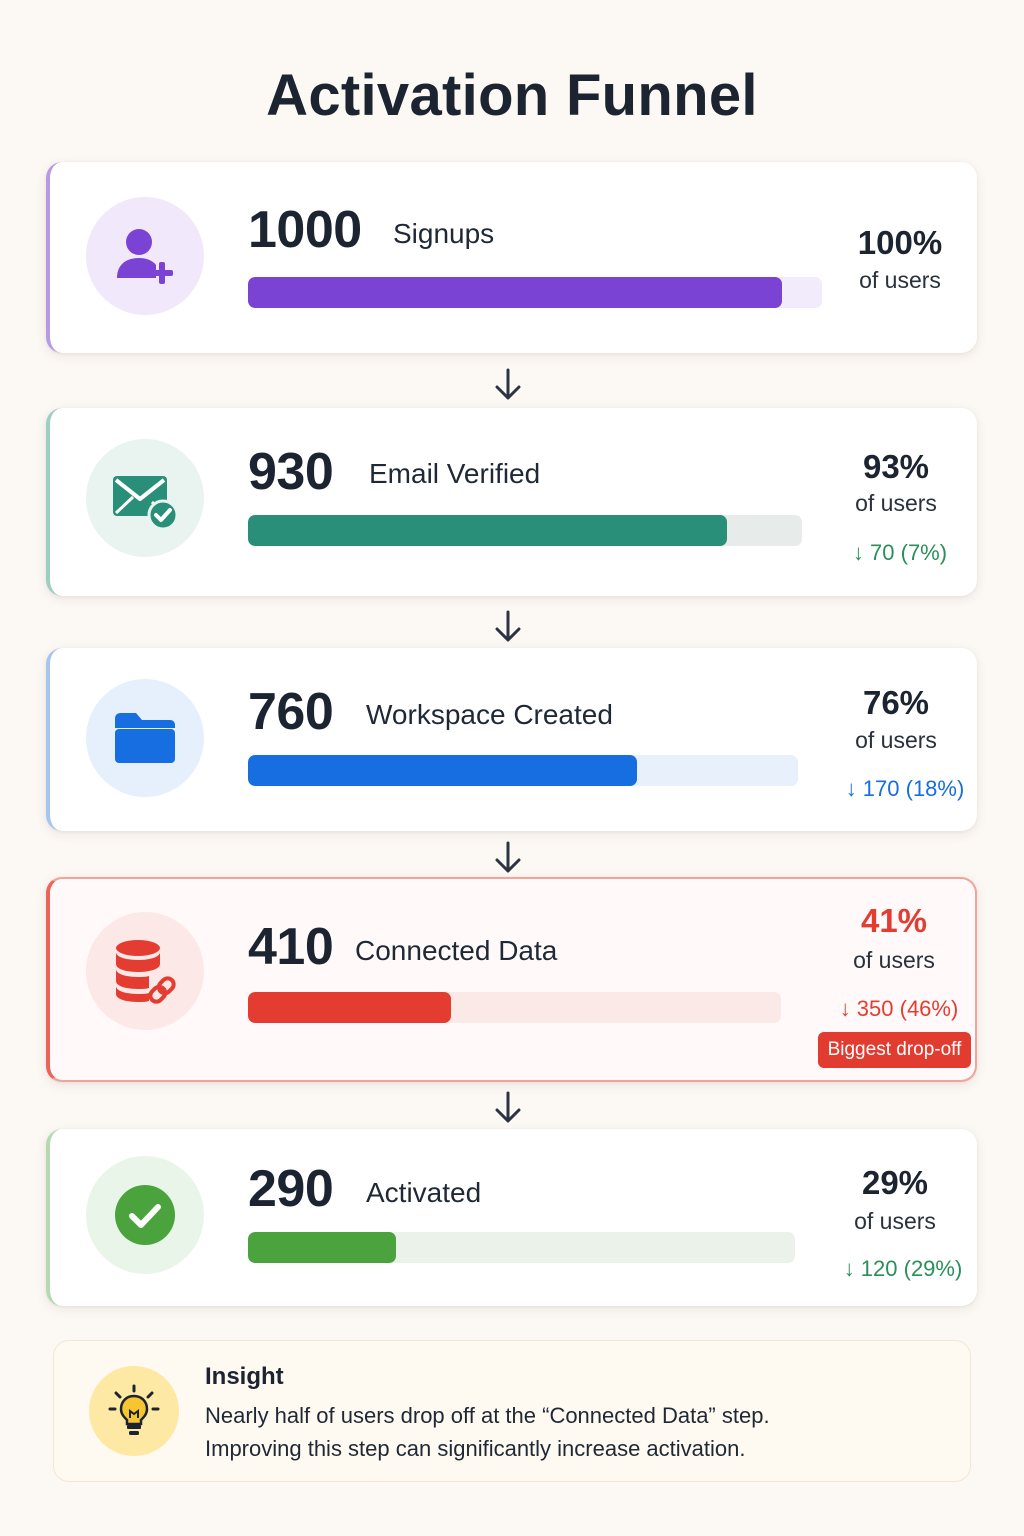 The width and height of the screenshot is (1024, 1536). I want to click on page-title: Activation Funnel, so click(512, 95).